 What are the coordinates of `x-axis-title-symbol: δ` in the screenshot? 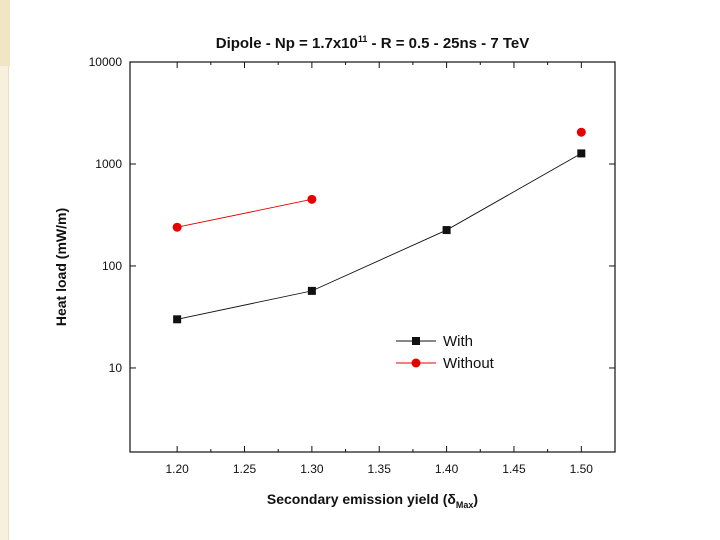 It's located at (451, 499).